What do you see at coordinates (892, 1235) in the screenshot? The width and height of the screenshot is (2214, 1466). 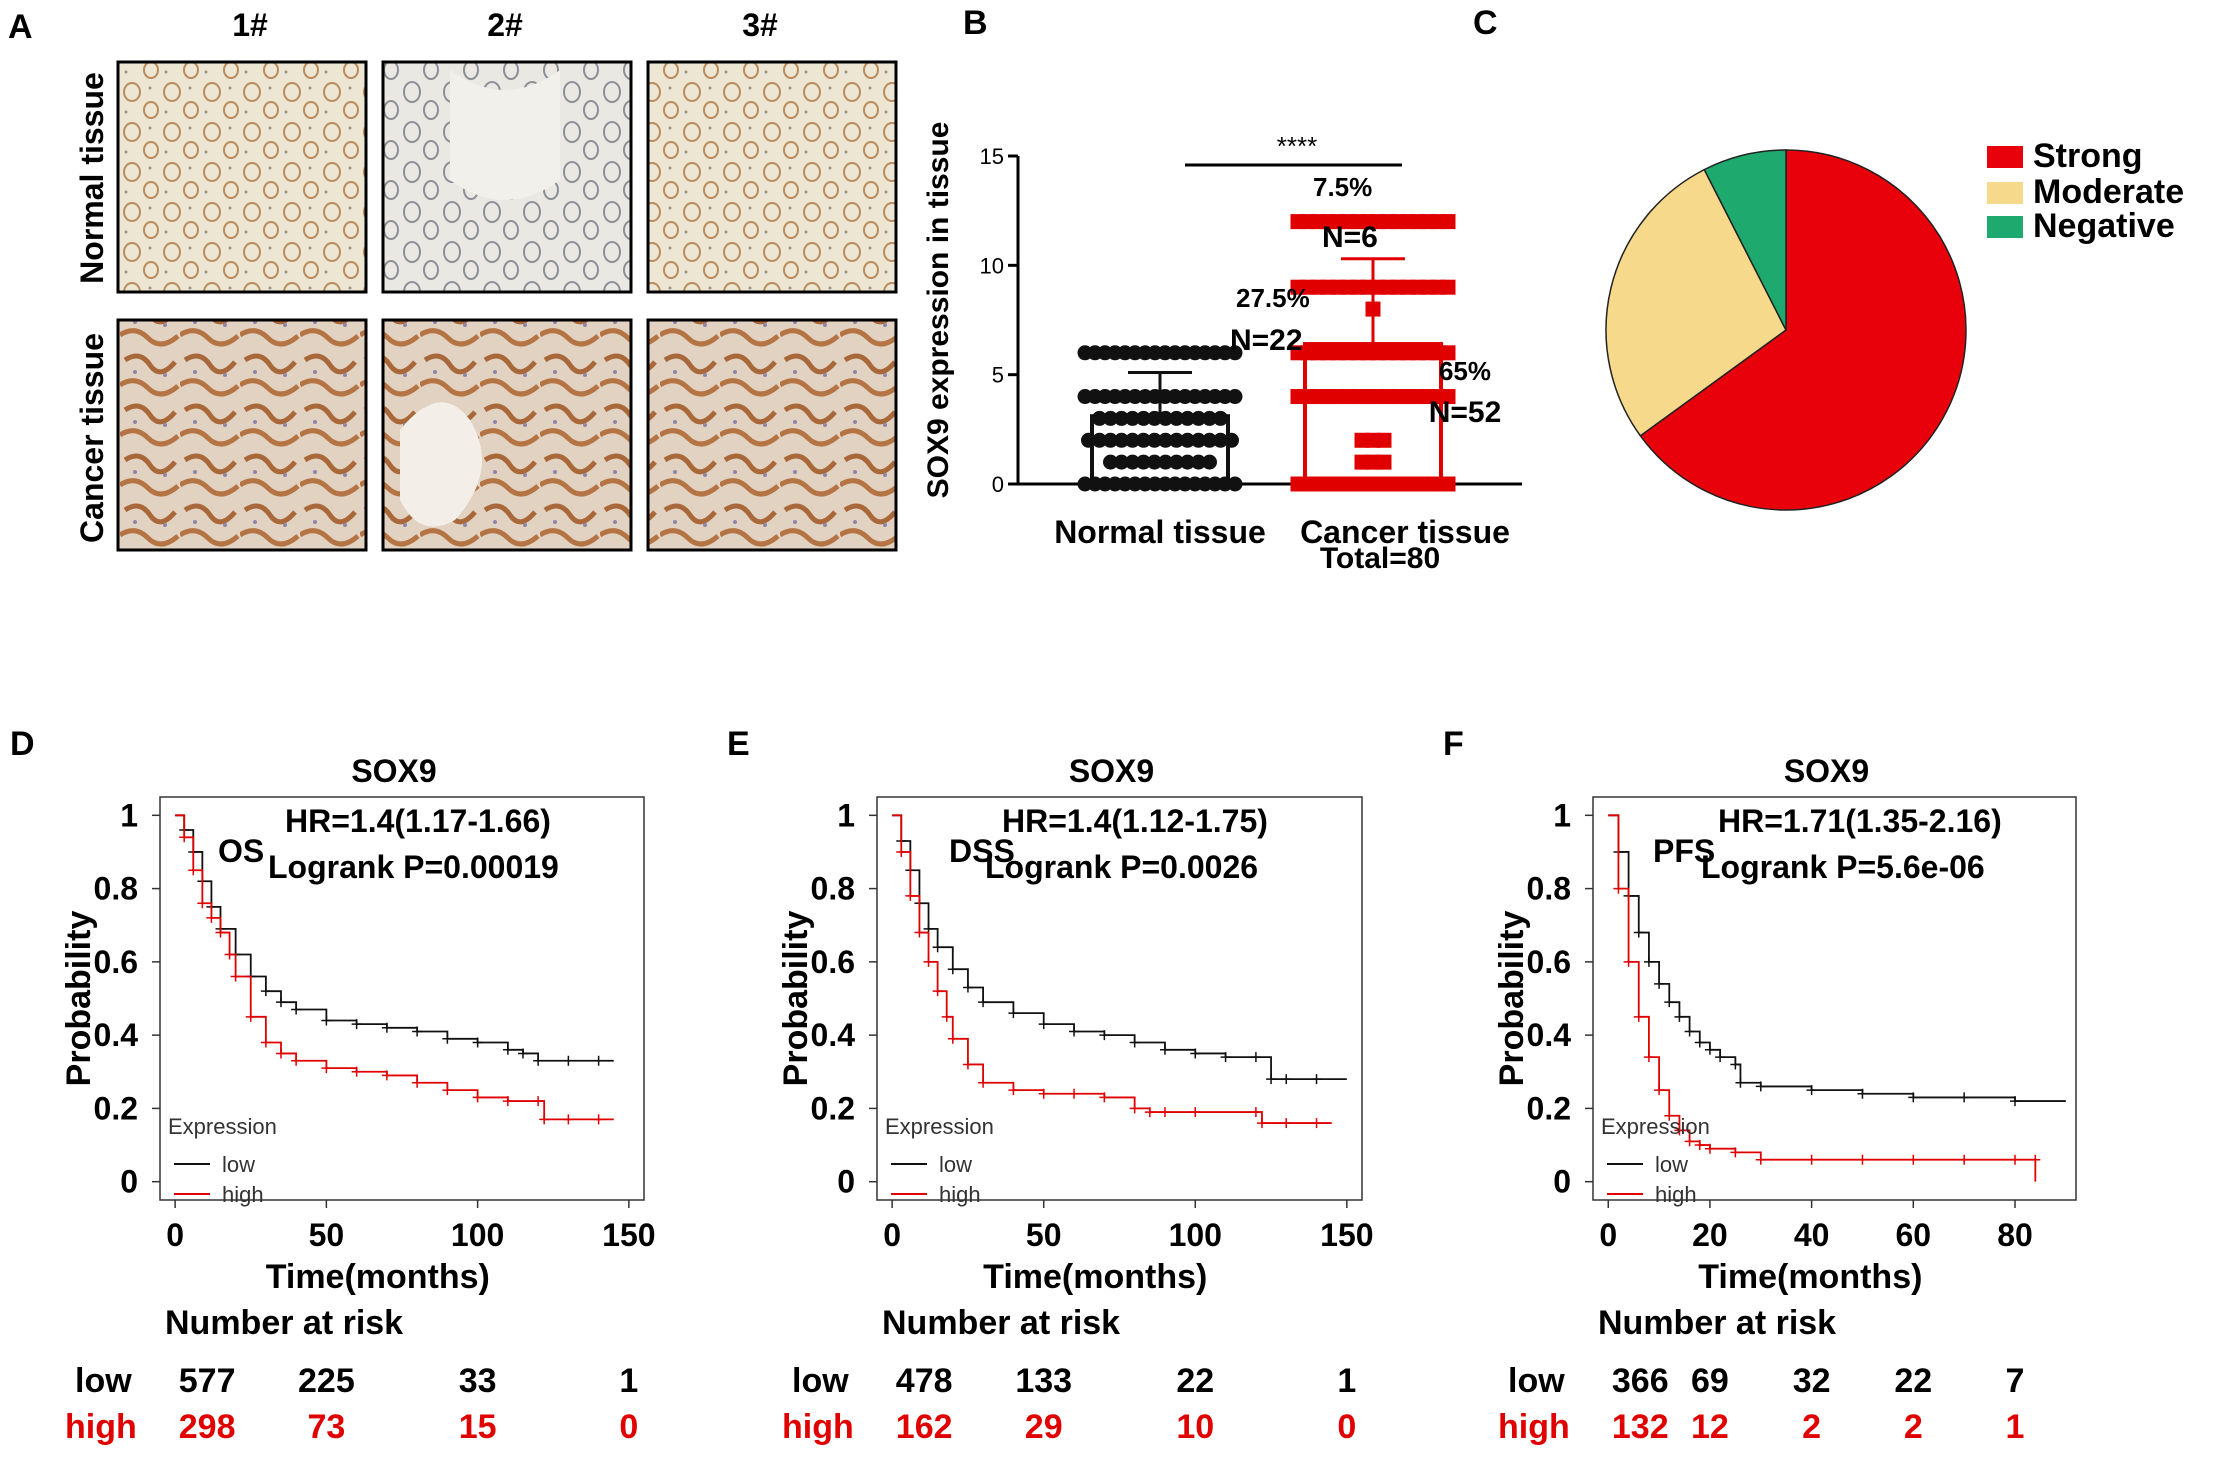 I see `x-tick-label: 0` at bounding box center [892, 1235].